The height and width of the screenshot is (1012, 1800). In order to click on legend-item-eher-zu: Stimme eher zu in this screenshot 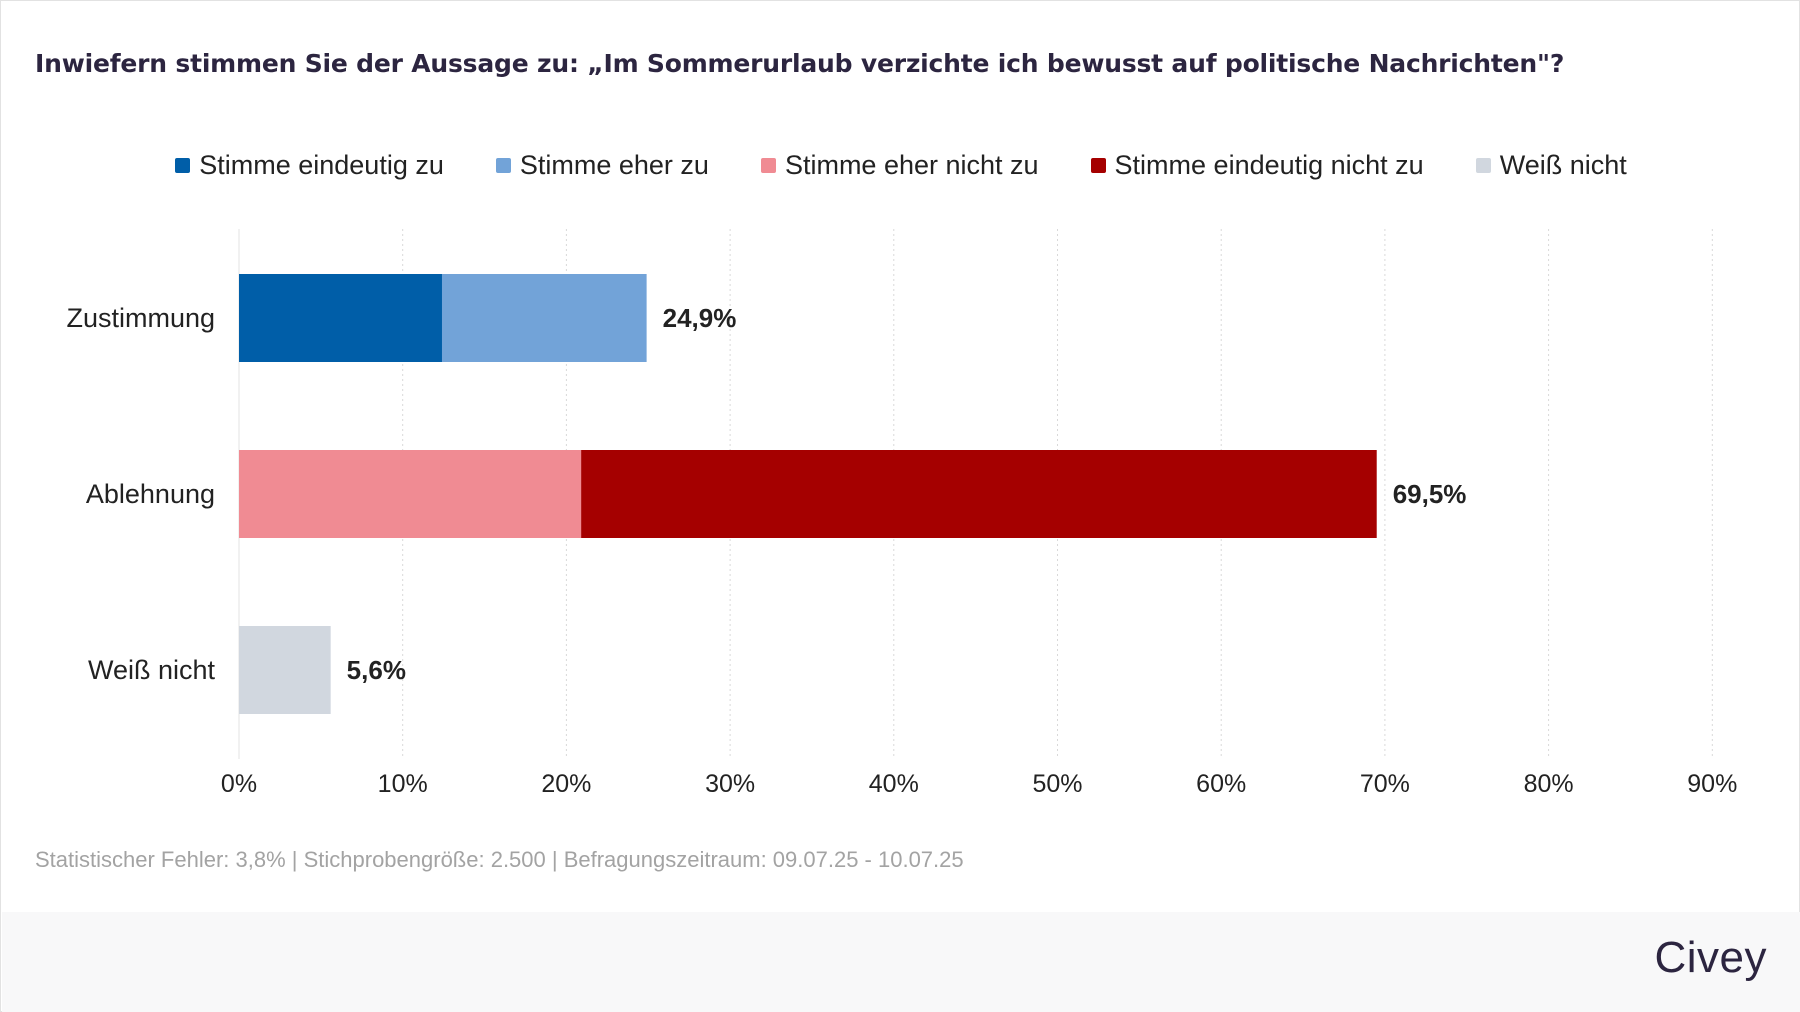, I will do `click(602, 165)`.